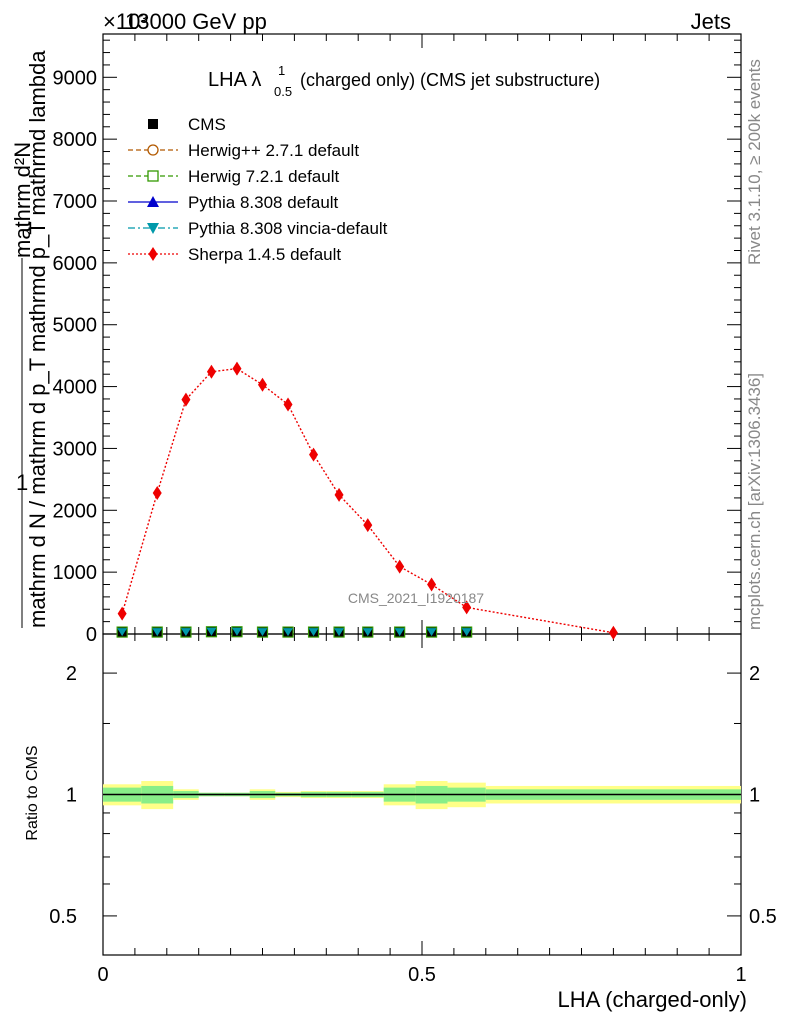  Describe the element at coordinates (75, 264) in the screenshot. I see `main-ytick-label: 6000` at that location.